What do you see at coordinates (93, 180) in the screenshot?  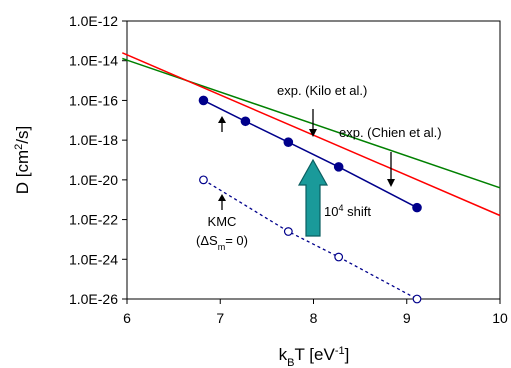 I see `y-tick-label: 1.0E-20` at bounding box center [93, 180].